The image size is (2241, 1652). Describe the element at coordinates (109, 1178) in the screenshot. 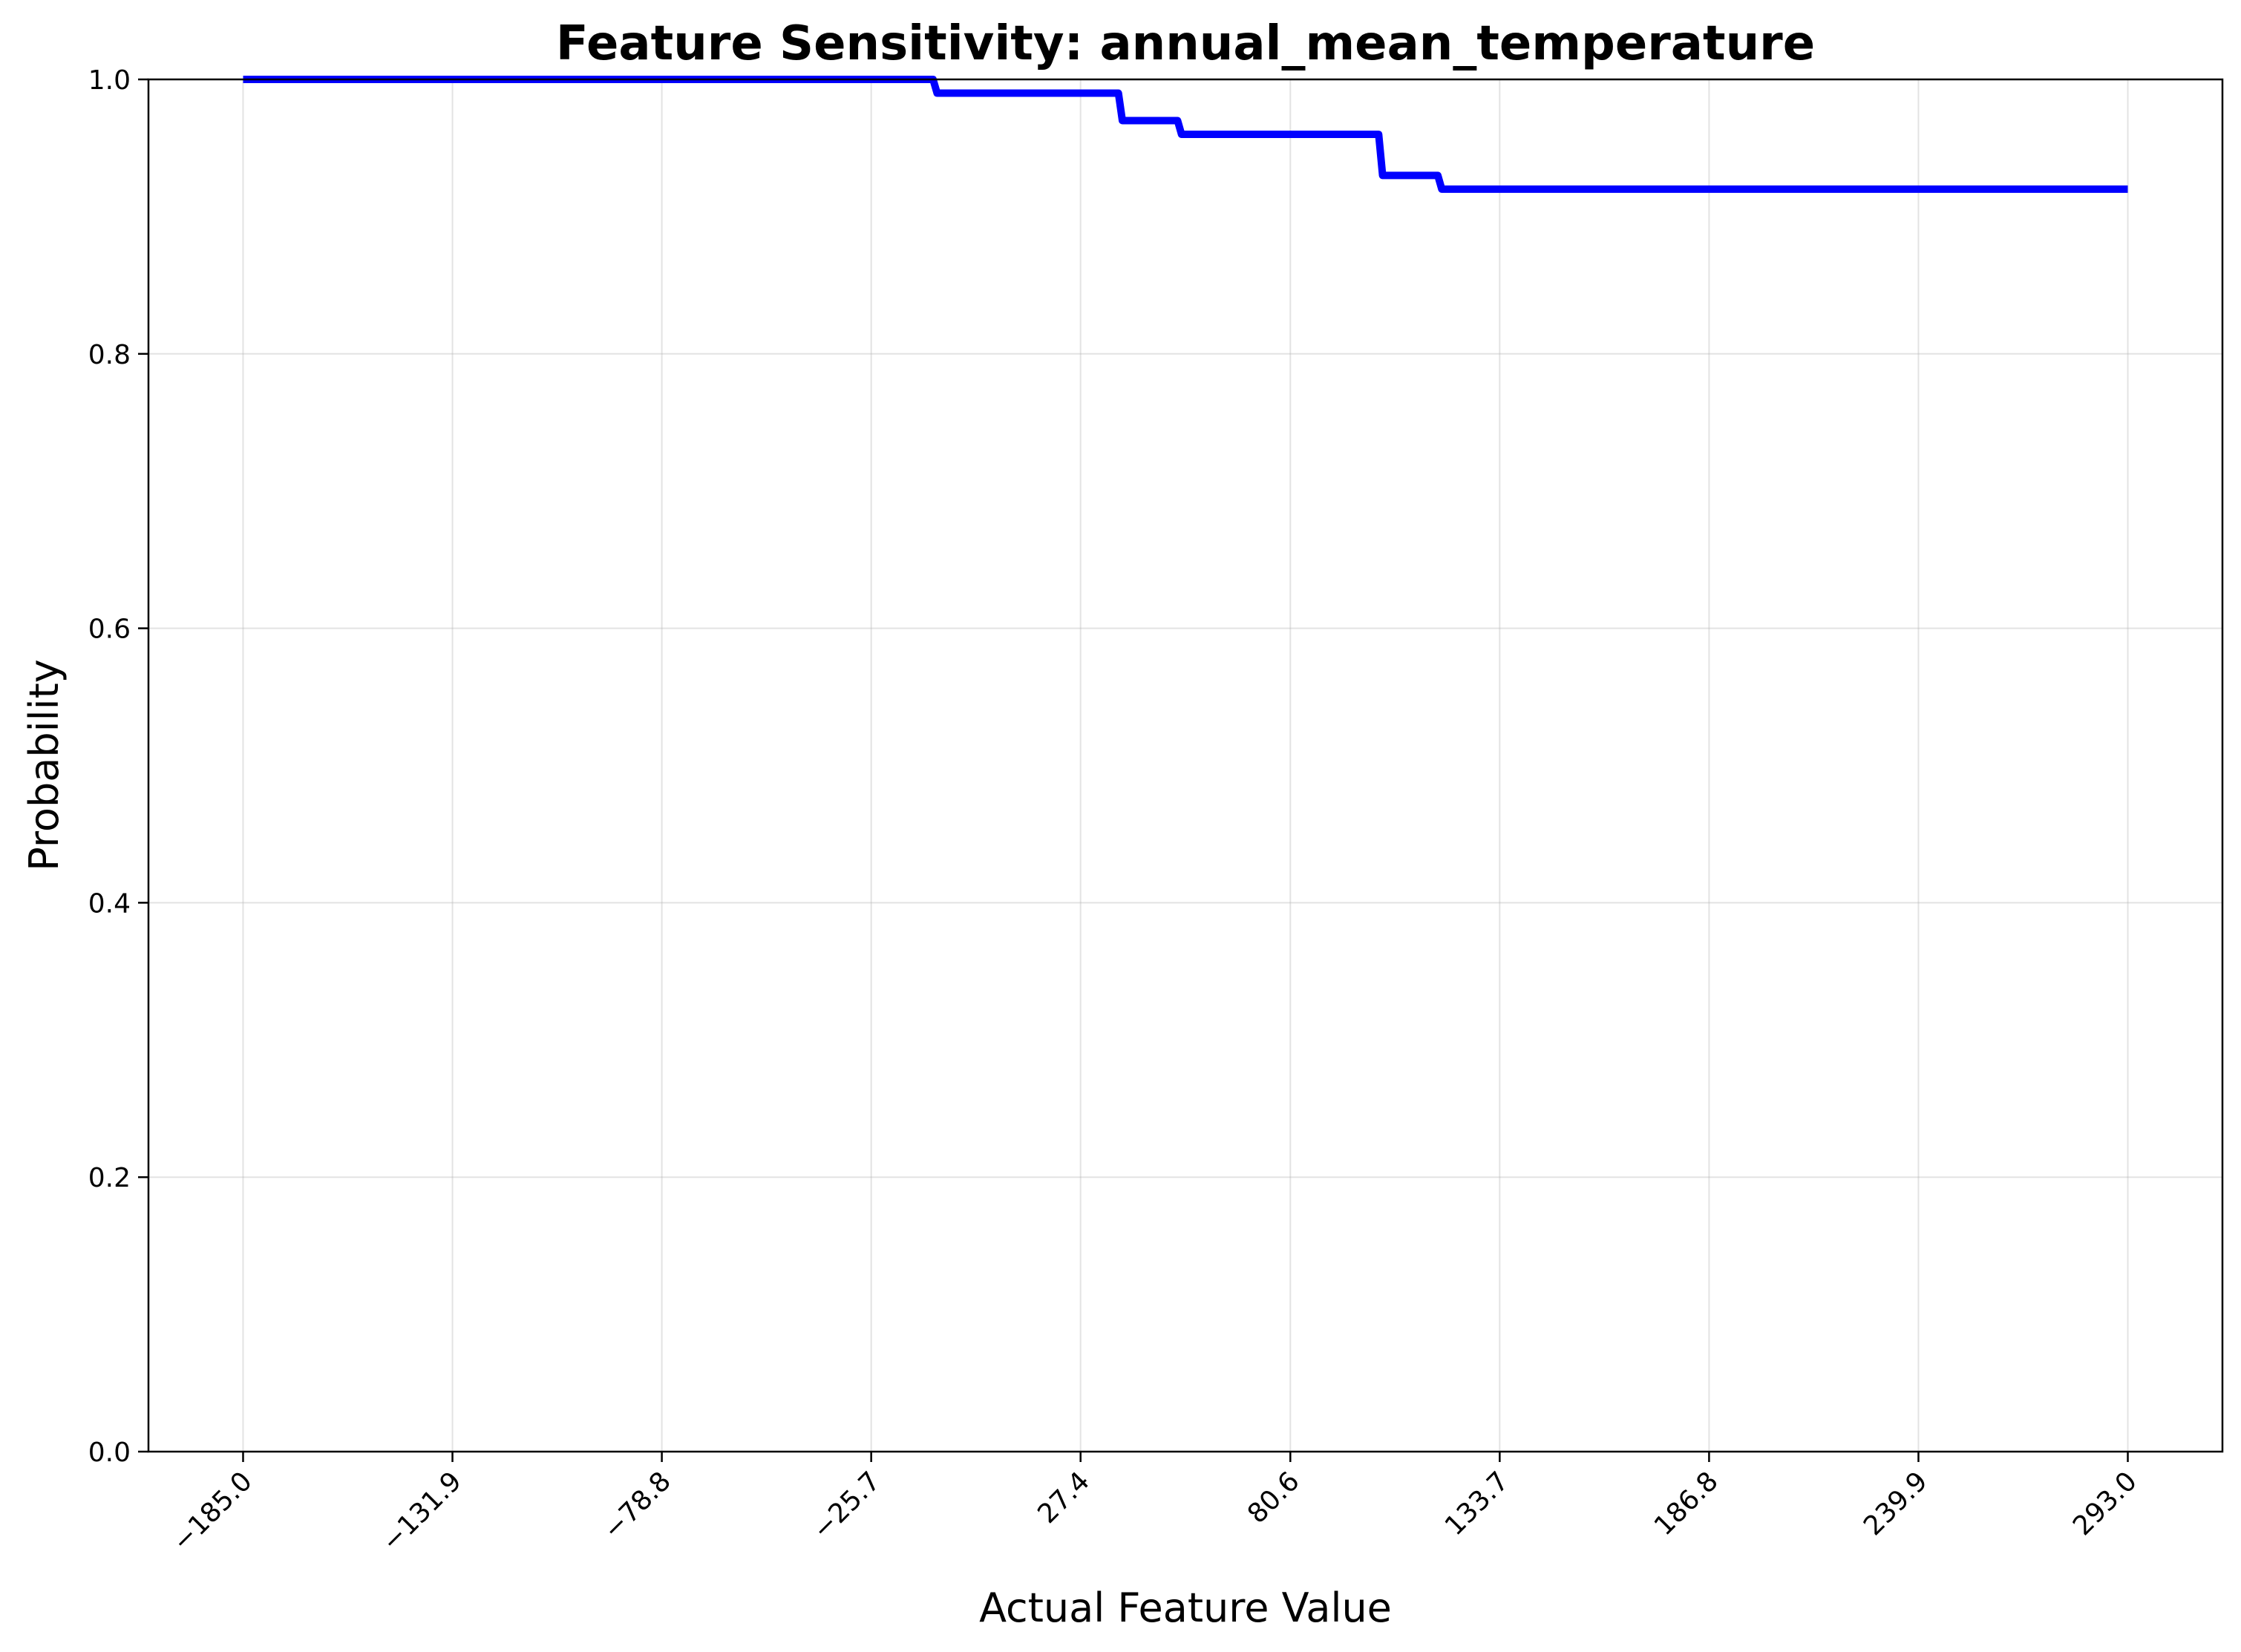

I see `y-tick-label: 0.2` at that location.